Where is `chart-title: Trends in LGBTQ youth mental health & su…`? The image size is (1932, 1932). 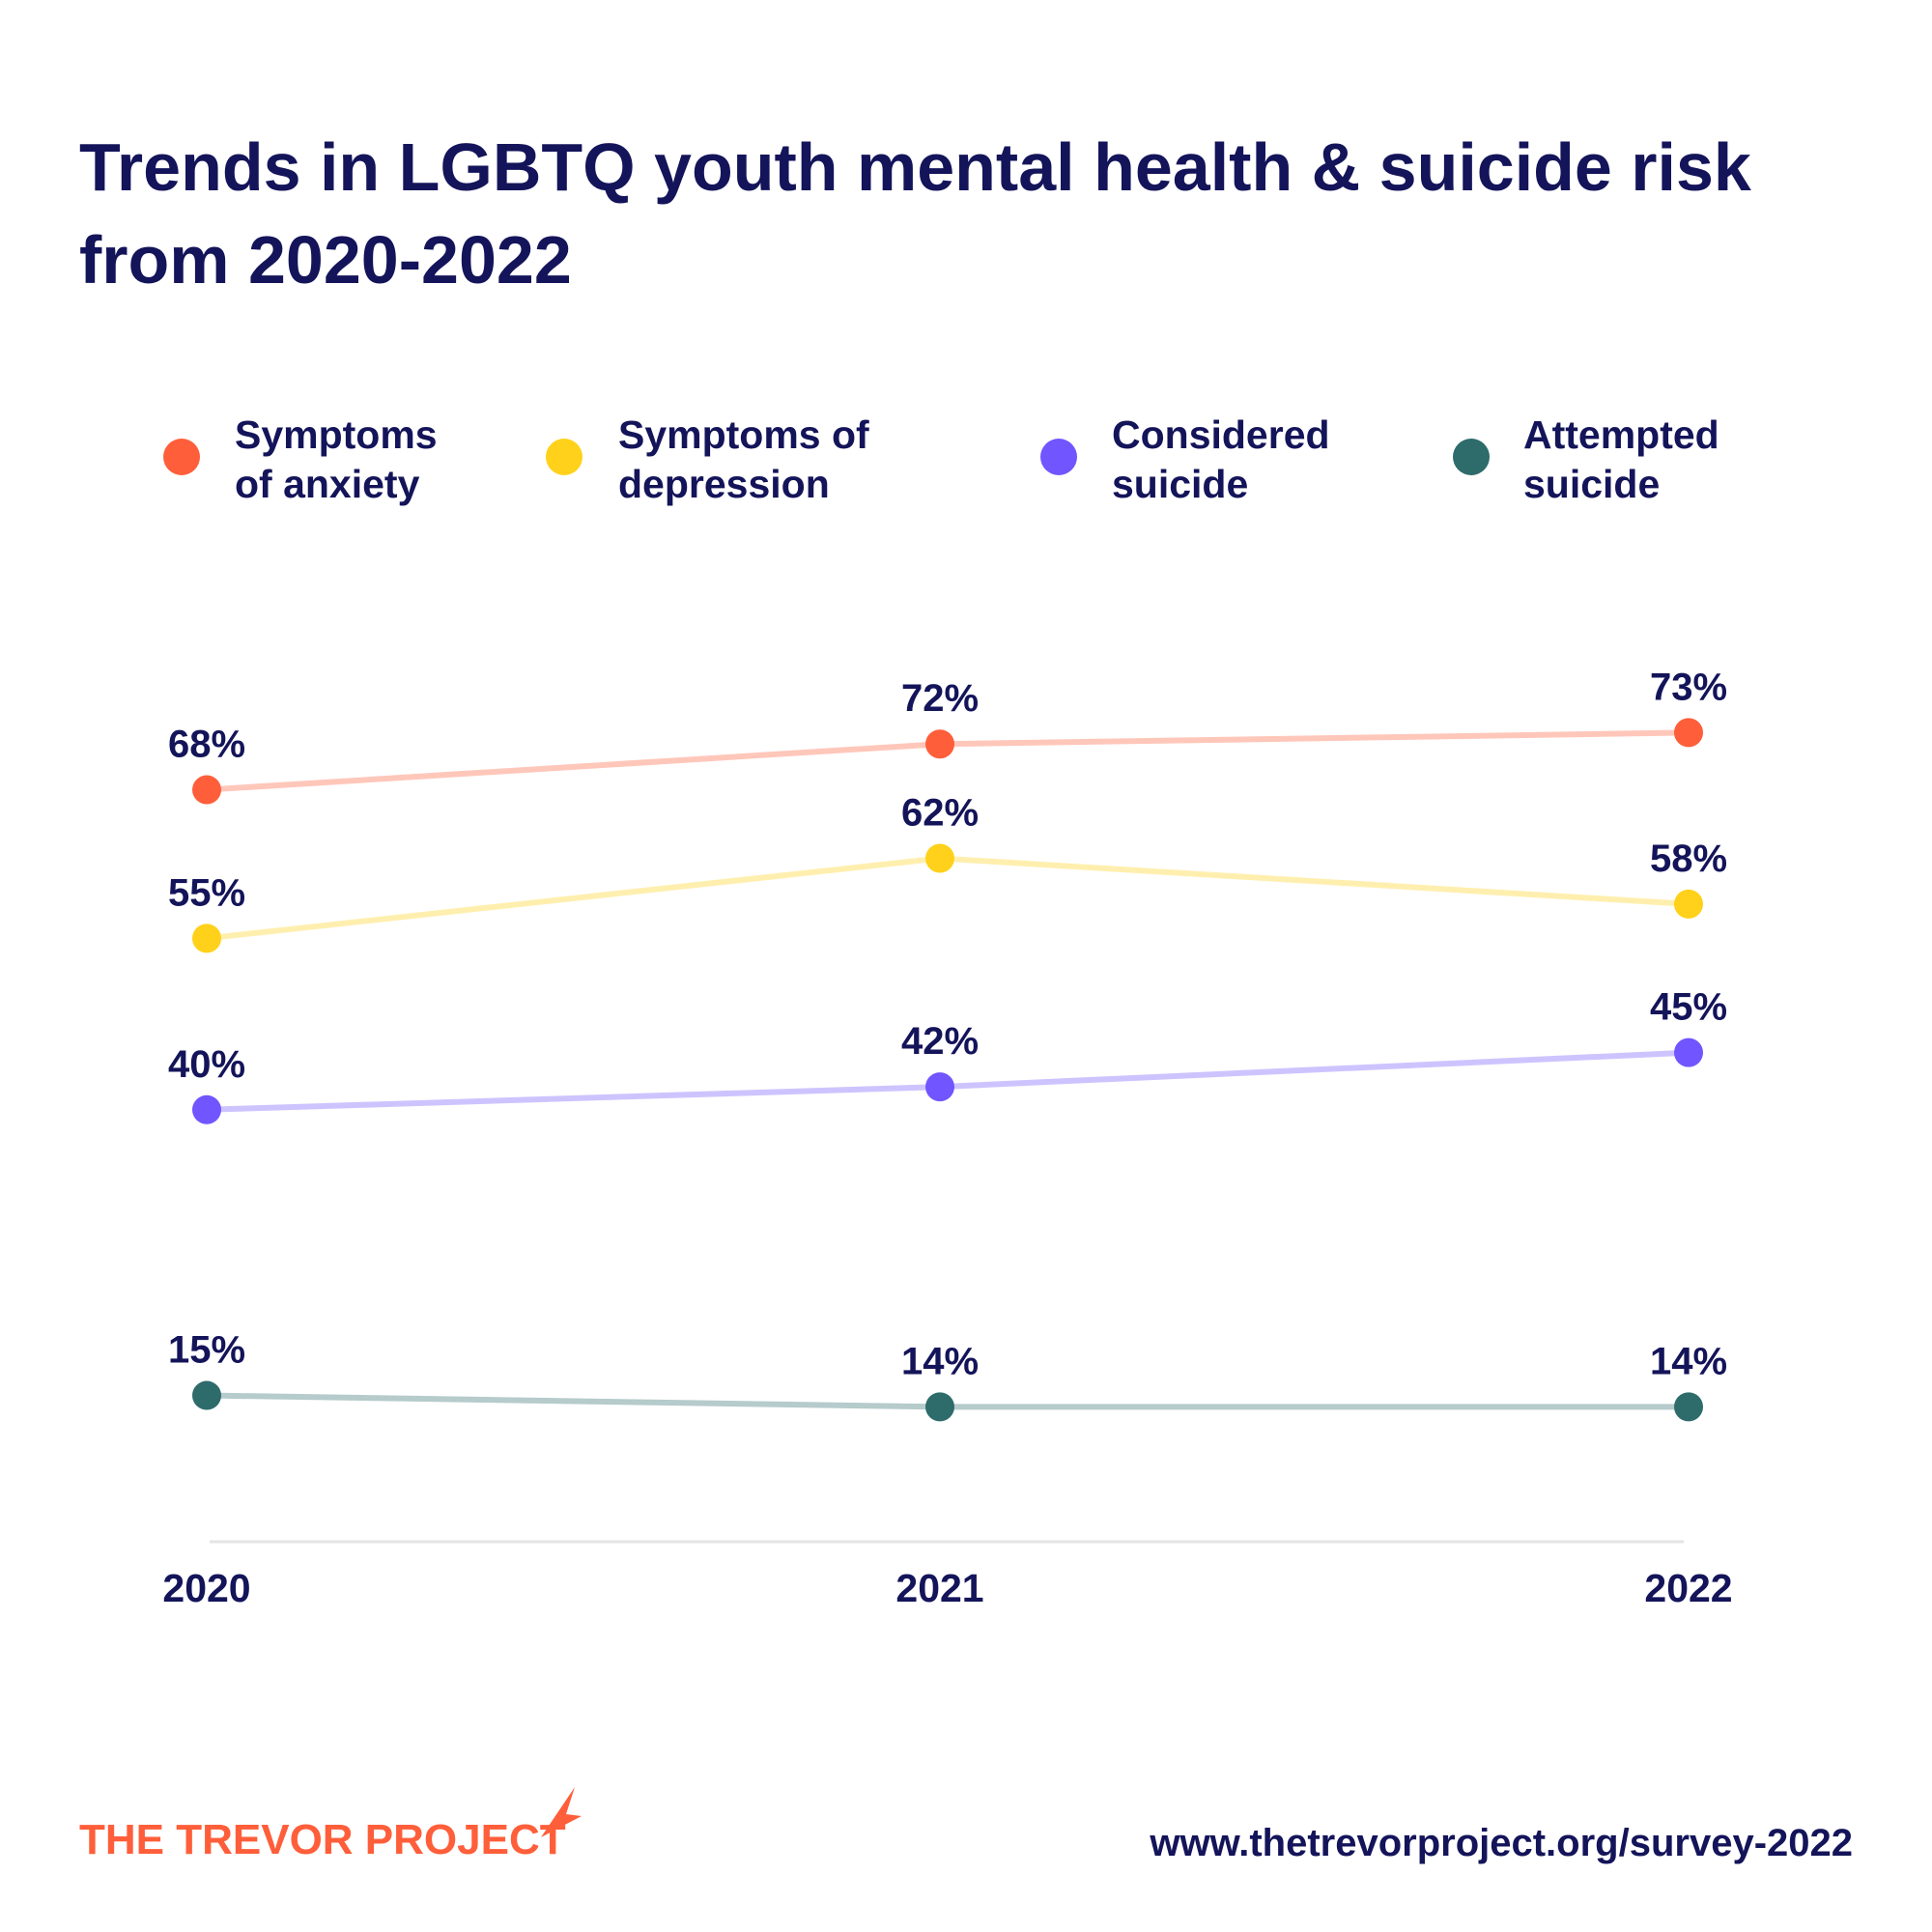
chart-title: Trends in LGBTQ youth mental health & su… is located at coordinates (915, 213).